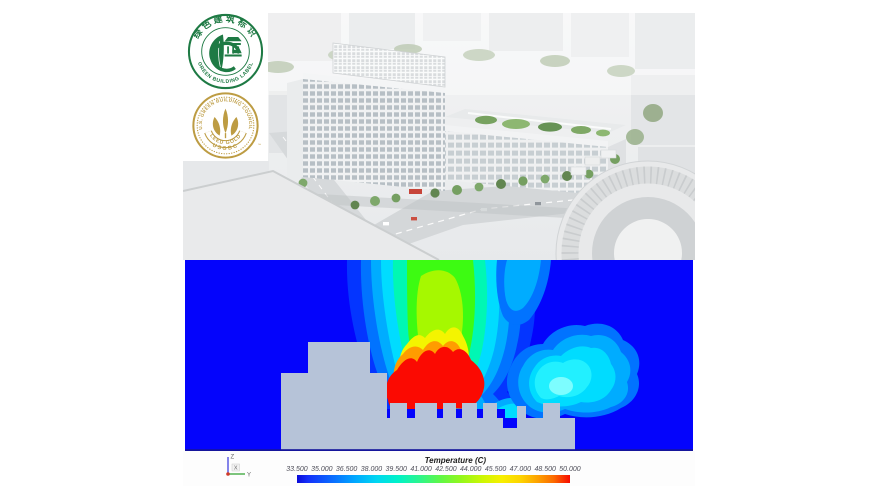  I want to click on hot-plume-core, so click(435, 379).